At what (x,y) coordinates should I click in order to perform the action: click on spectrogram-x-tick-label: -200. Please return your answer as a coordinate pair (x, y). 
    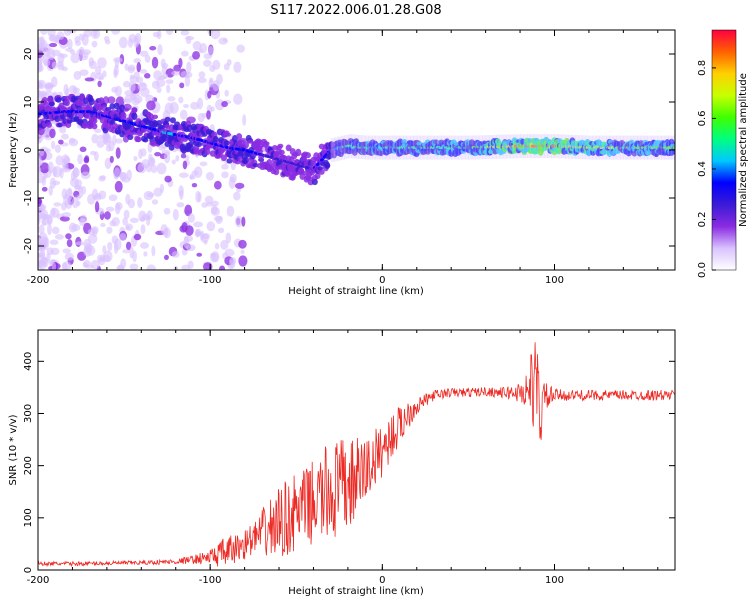
    Looking at the image, I should click on (38, 280).